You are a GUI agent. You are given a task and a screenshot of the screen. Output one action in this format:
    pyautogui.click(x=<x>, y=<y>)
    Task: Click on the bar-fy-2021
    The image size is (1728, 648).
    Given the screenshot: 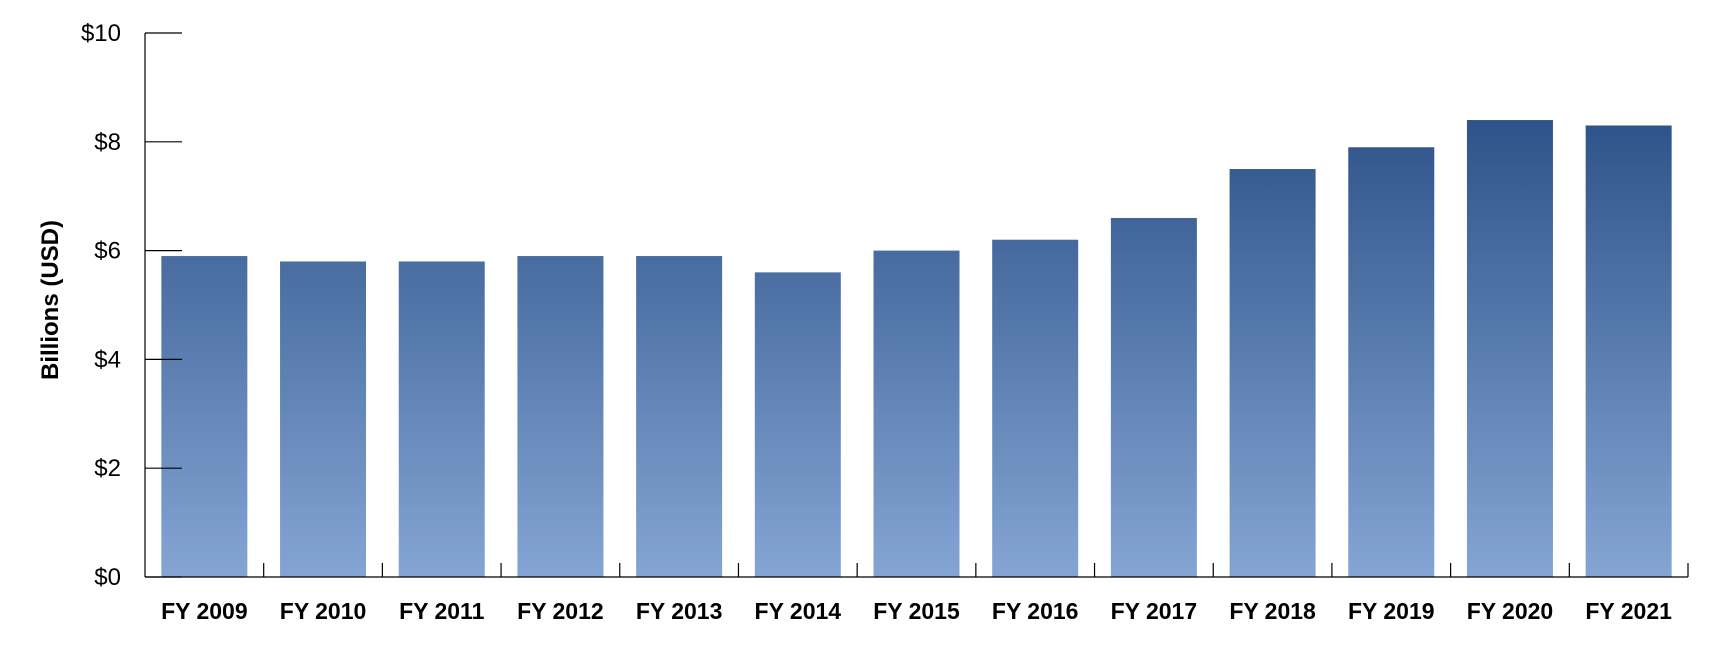 What is the action you would take?
    pyautogui.click(x=1628, y=351)
    